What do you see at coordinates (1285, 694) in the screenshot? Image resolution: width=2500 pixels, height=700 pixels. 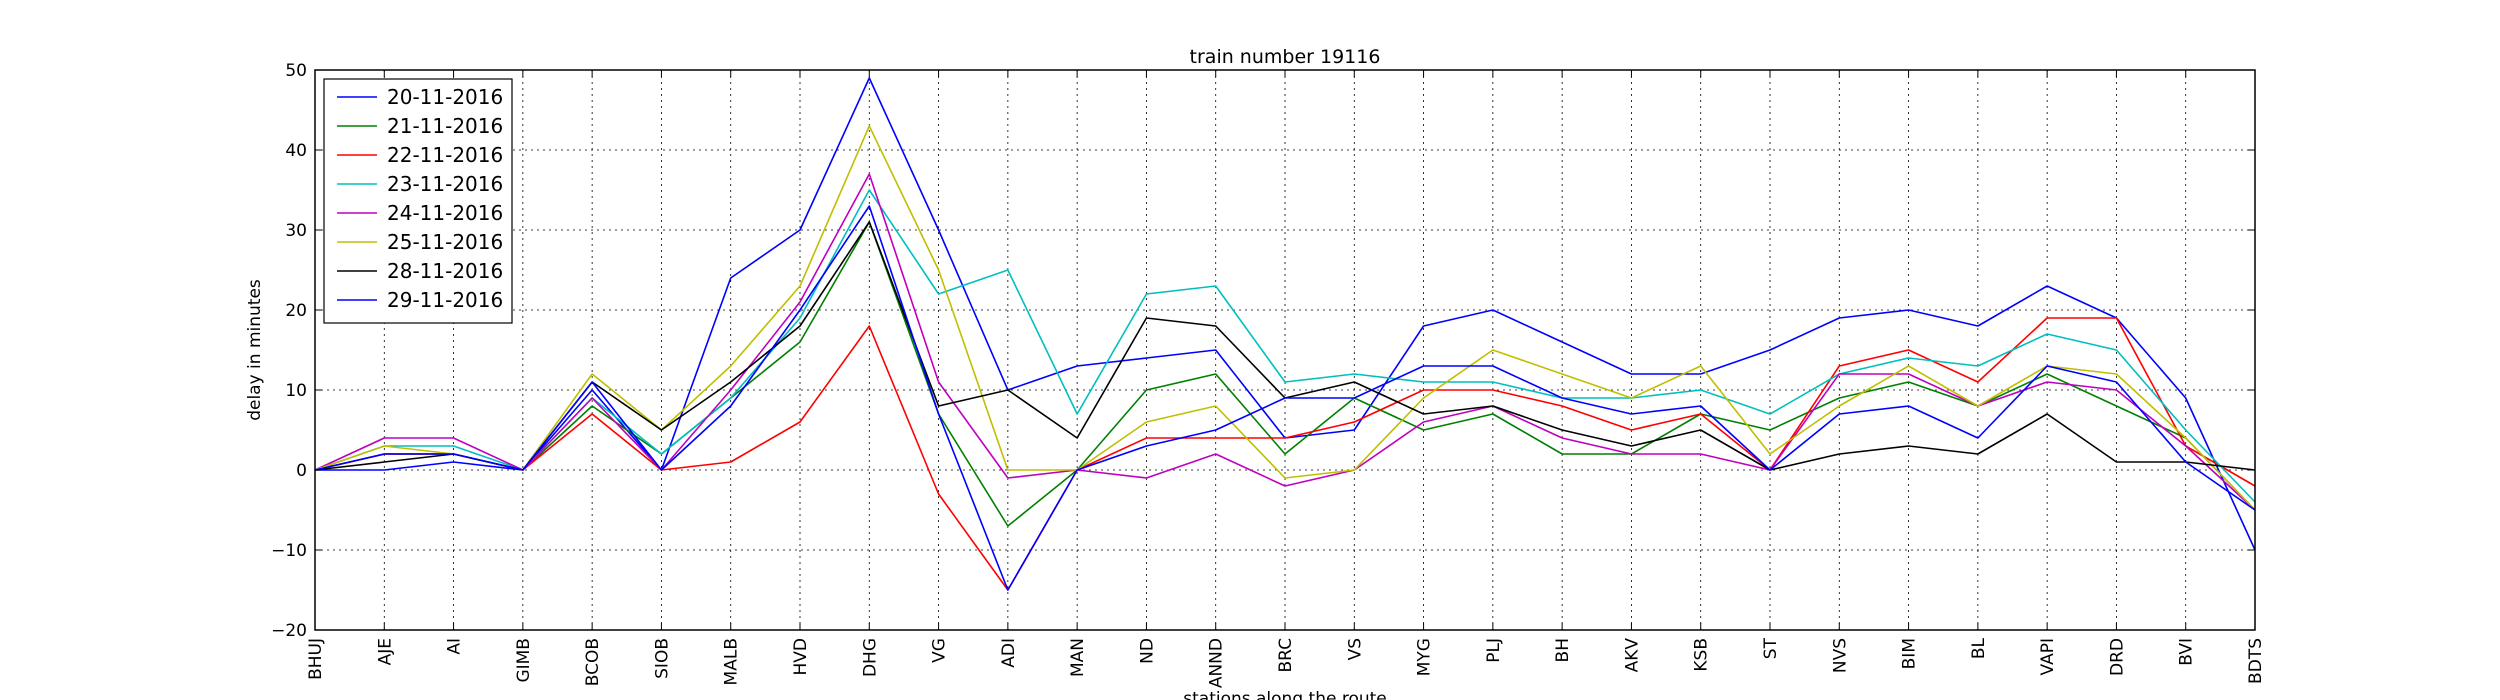 I see `x-axis-label: stations along the route` at bounding box center [1285, 694].